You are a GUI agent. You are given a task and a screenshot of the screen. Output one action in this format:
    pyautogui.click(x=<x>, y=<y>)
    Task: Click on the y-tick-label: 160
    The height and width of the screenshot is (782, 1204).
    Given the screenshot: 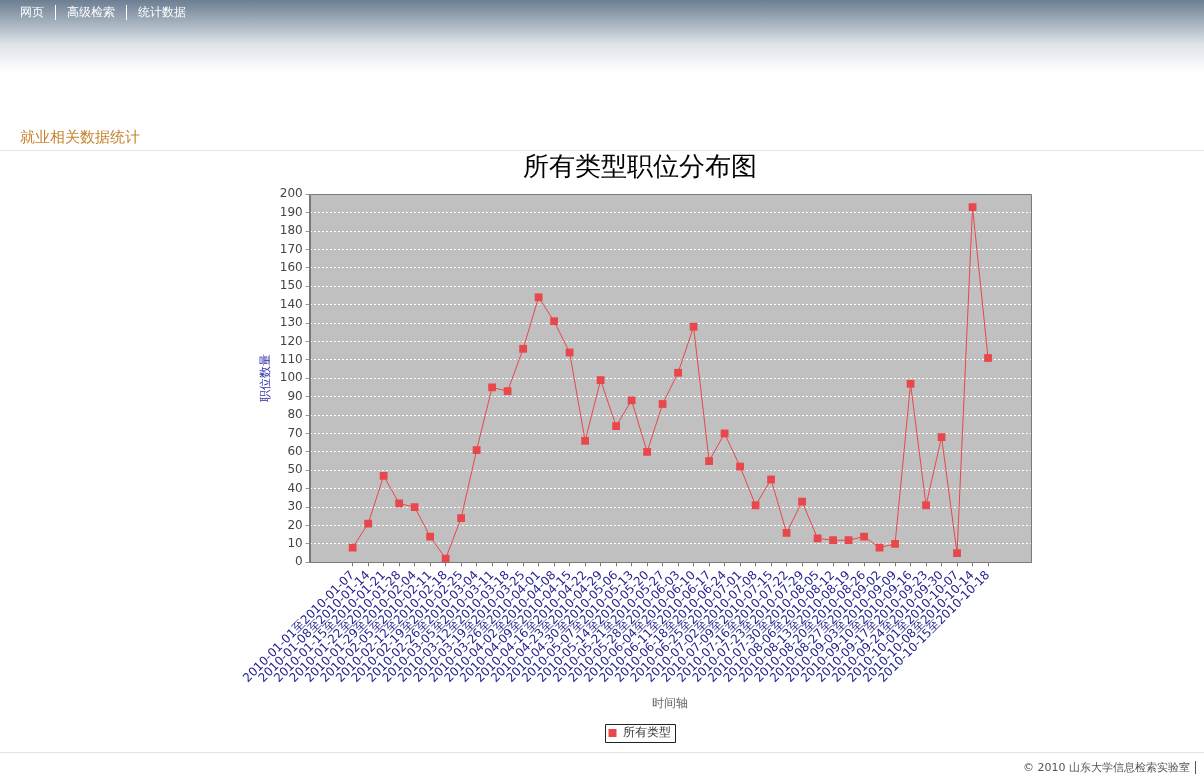 What is the action you would take?
    pyautogui.click(x=291, y=266)
    